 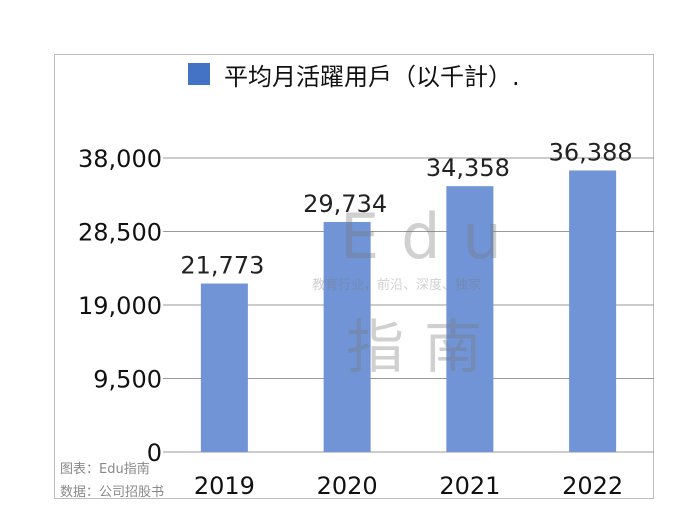 What do you see at coordinates (120, 159) in the screenshot?
I see `y-tick-label: 38,000` at bounding box center [120, 159].